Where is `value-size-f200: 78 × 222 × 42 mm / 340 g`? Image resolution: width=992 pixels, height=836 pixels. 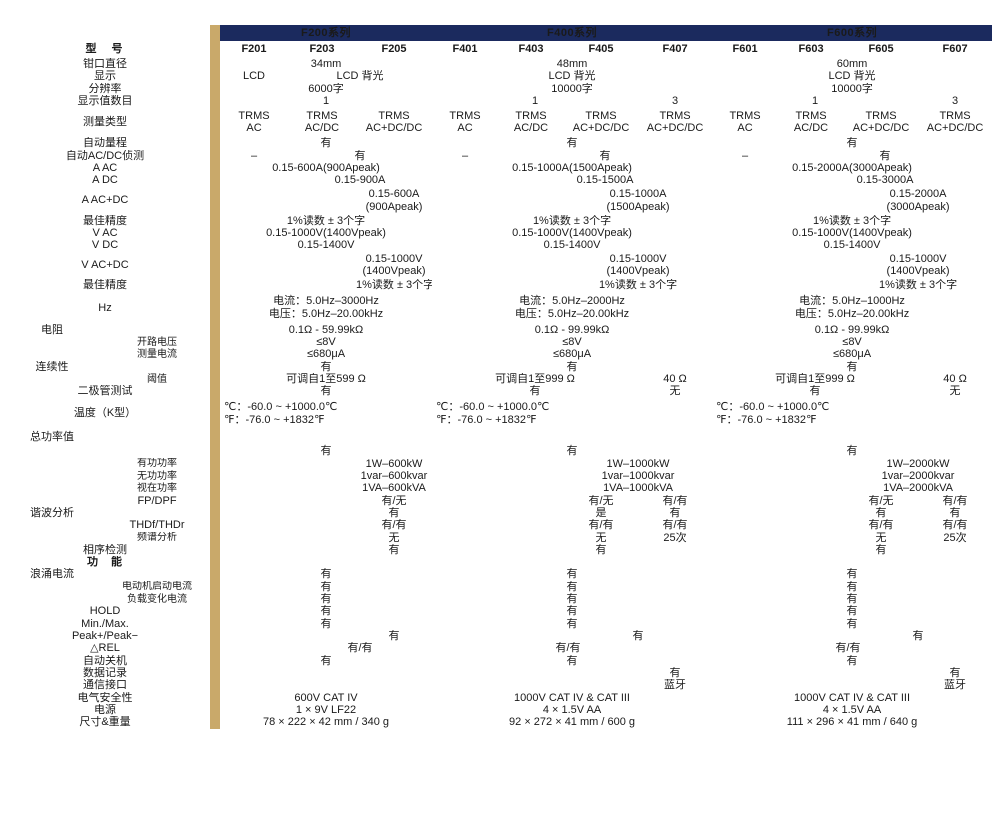 value-size-f200: 78 × 222 × 42 mm / 340 g is located at coordinates (326, 722).